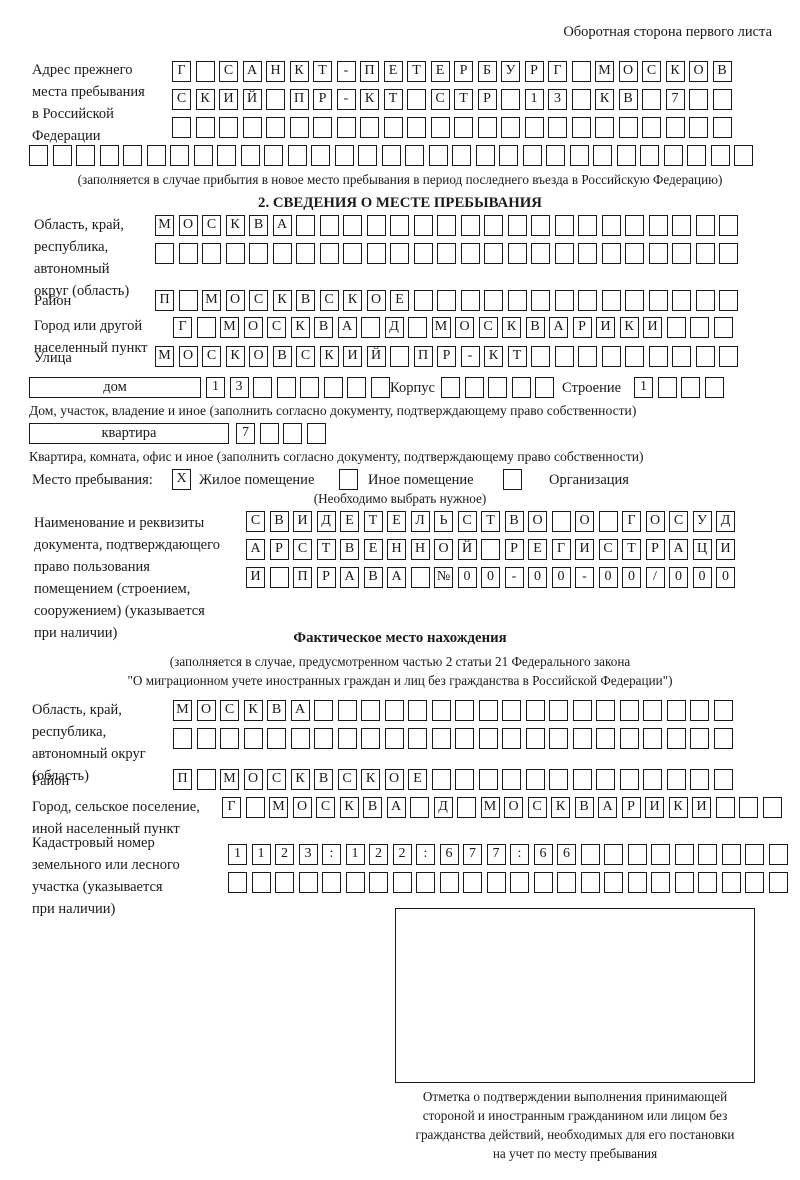 Image resolution: width=800 pixels, height=1180 pixels. I want to click on doc-details-row-3-cell-21: 0, so click(725, 577).